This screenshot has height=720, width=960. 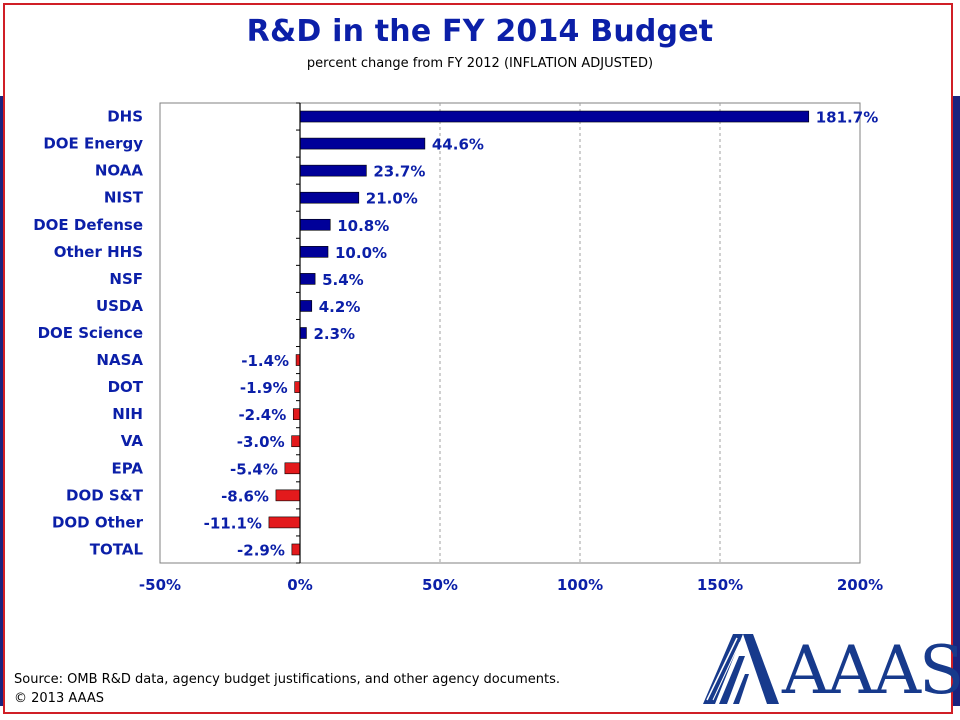 I want to click on category-label: DHS, so click(x=125, y=117).